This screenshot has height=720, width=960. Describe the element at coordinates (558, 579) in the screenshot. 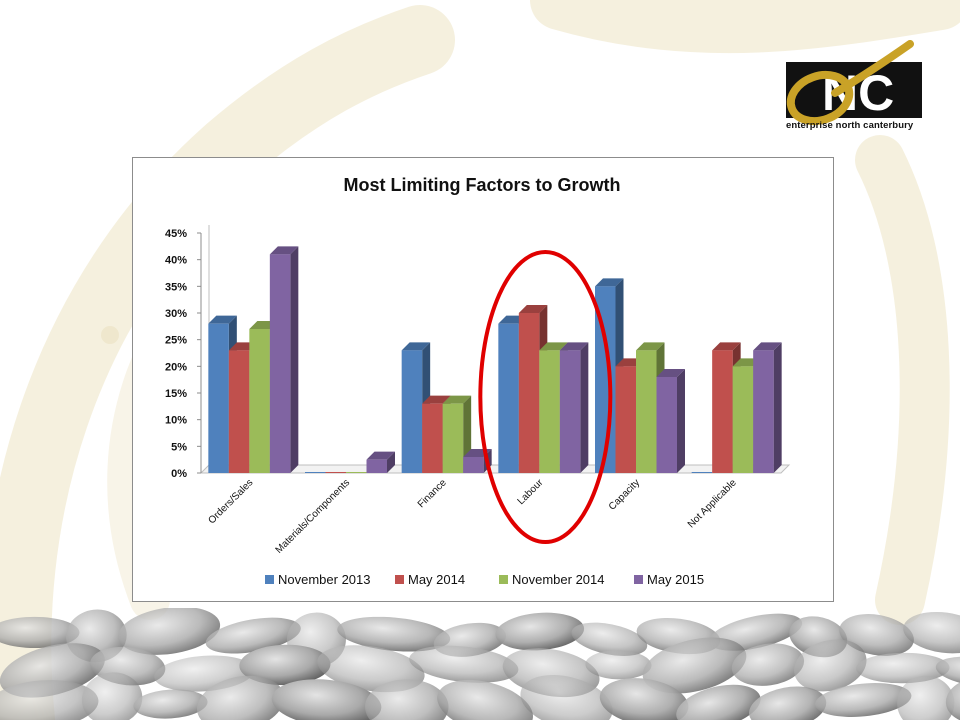

I see `legend-label: November 2014` at that location.